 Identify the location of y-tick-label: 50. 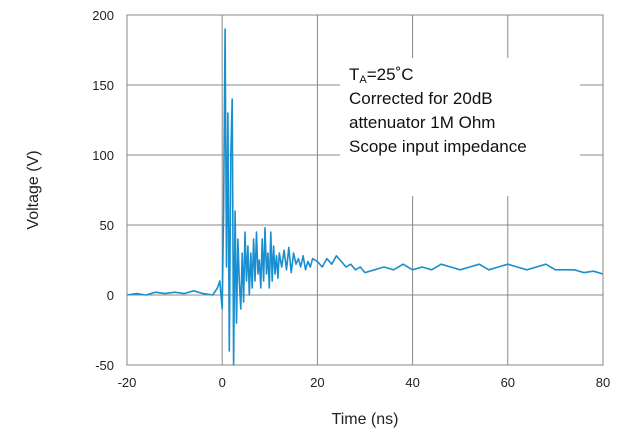
(107, 225).